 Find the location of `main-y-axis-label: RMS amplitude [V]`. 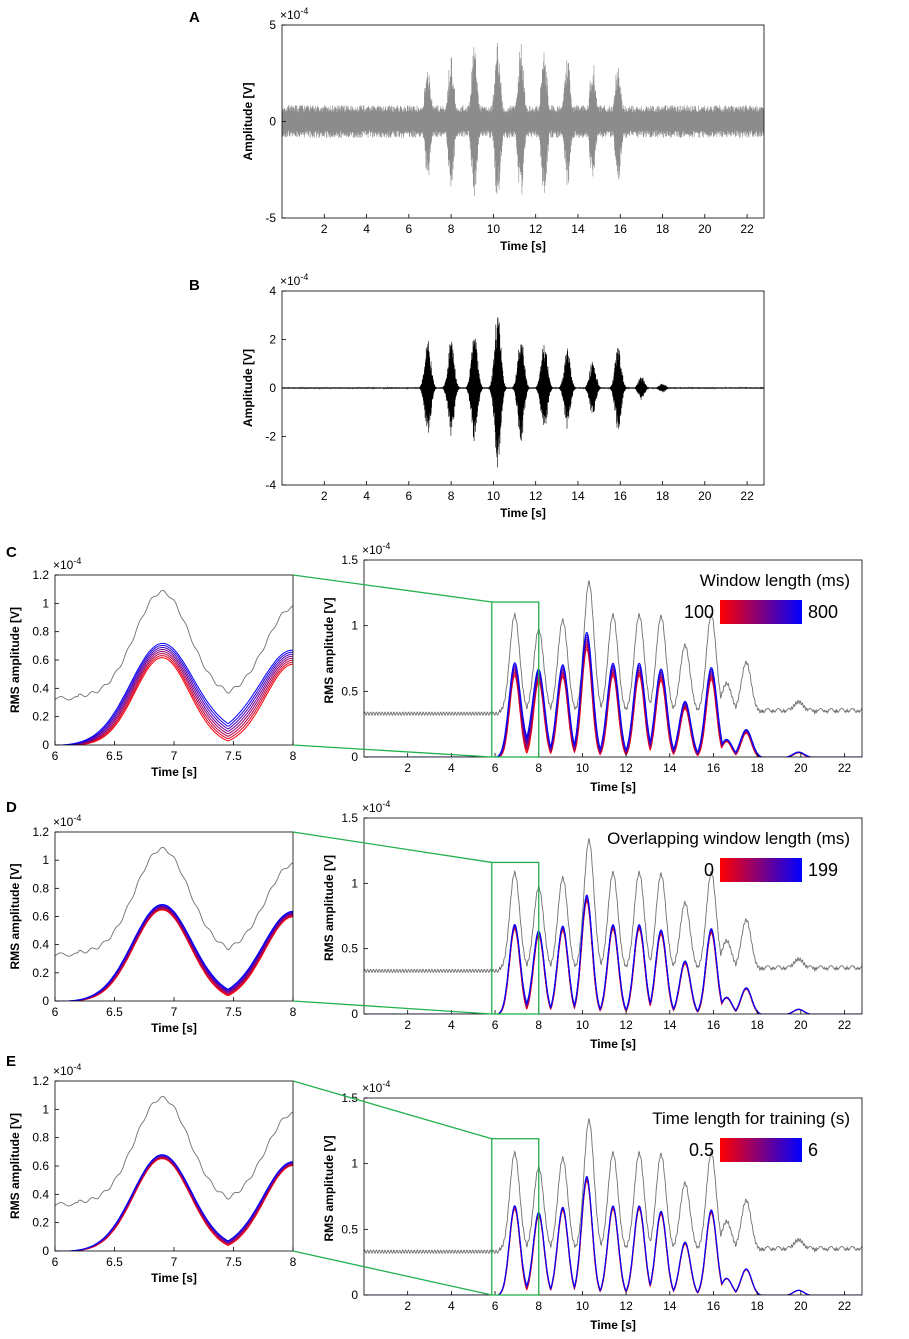

main-y-axis-label: RMS amplitude [V] is located at coordinates (329, 1188).